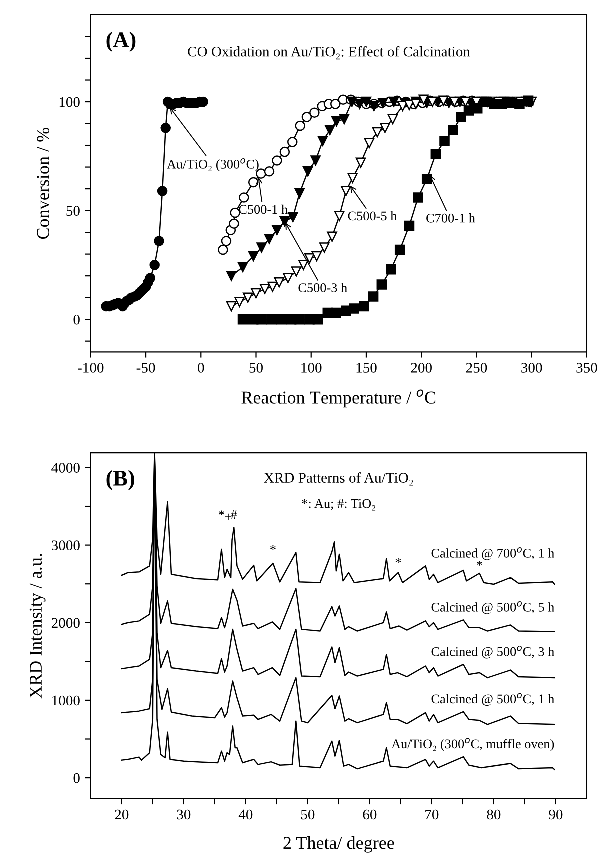 The image size is (602, 857). Describe the element at coordinates (66, 468) in the screenshot. I see `y-tick-label: 4000` at that location.